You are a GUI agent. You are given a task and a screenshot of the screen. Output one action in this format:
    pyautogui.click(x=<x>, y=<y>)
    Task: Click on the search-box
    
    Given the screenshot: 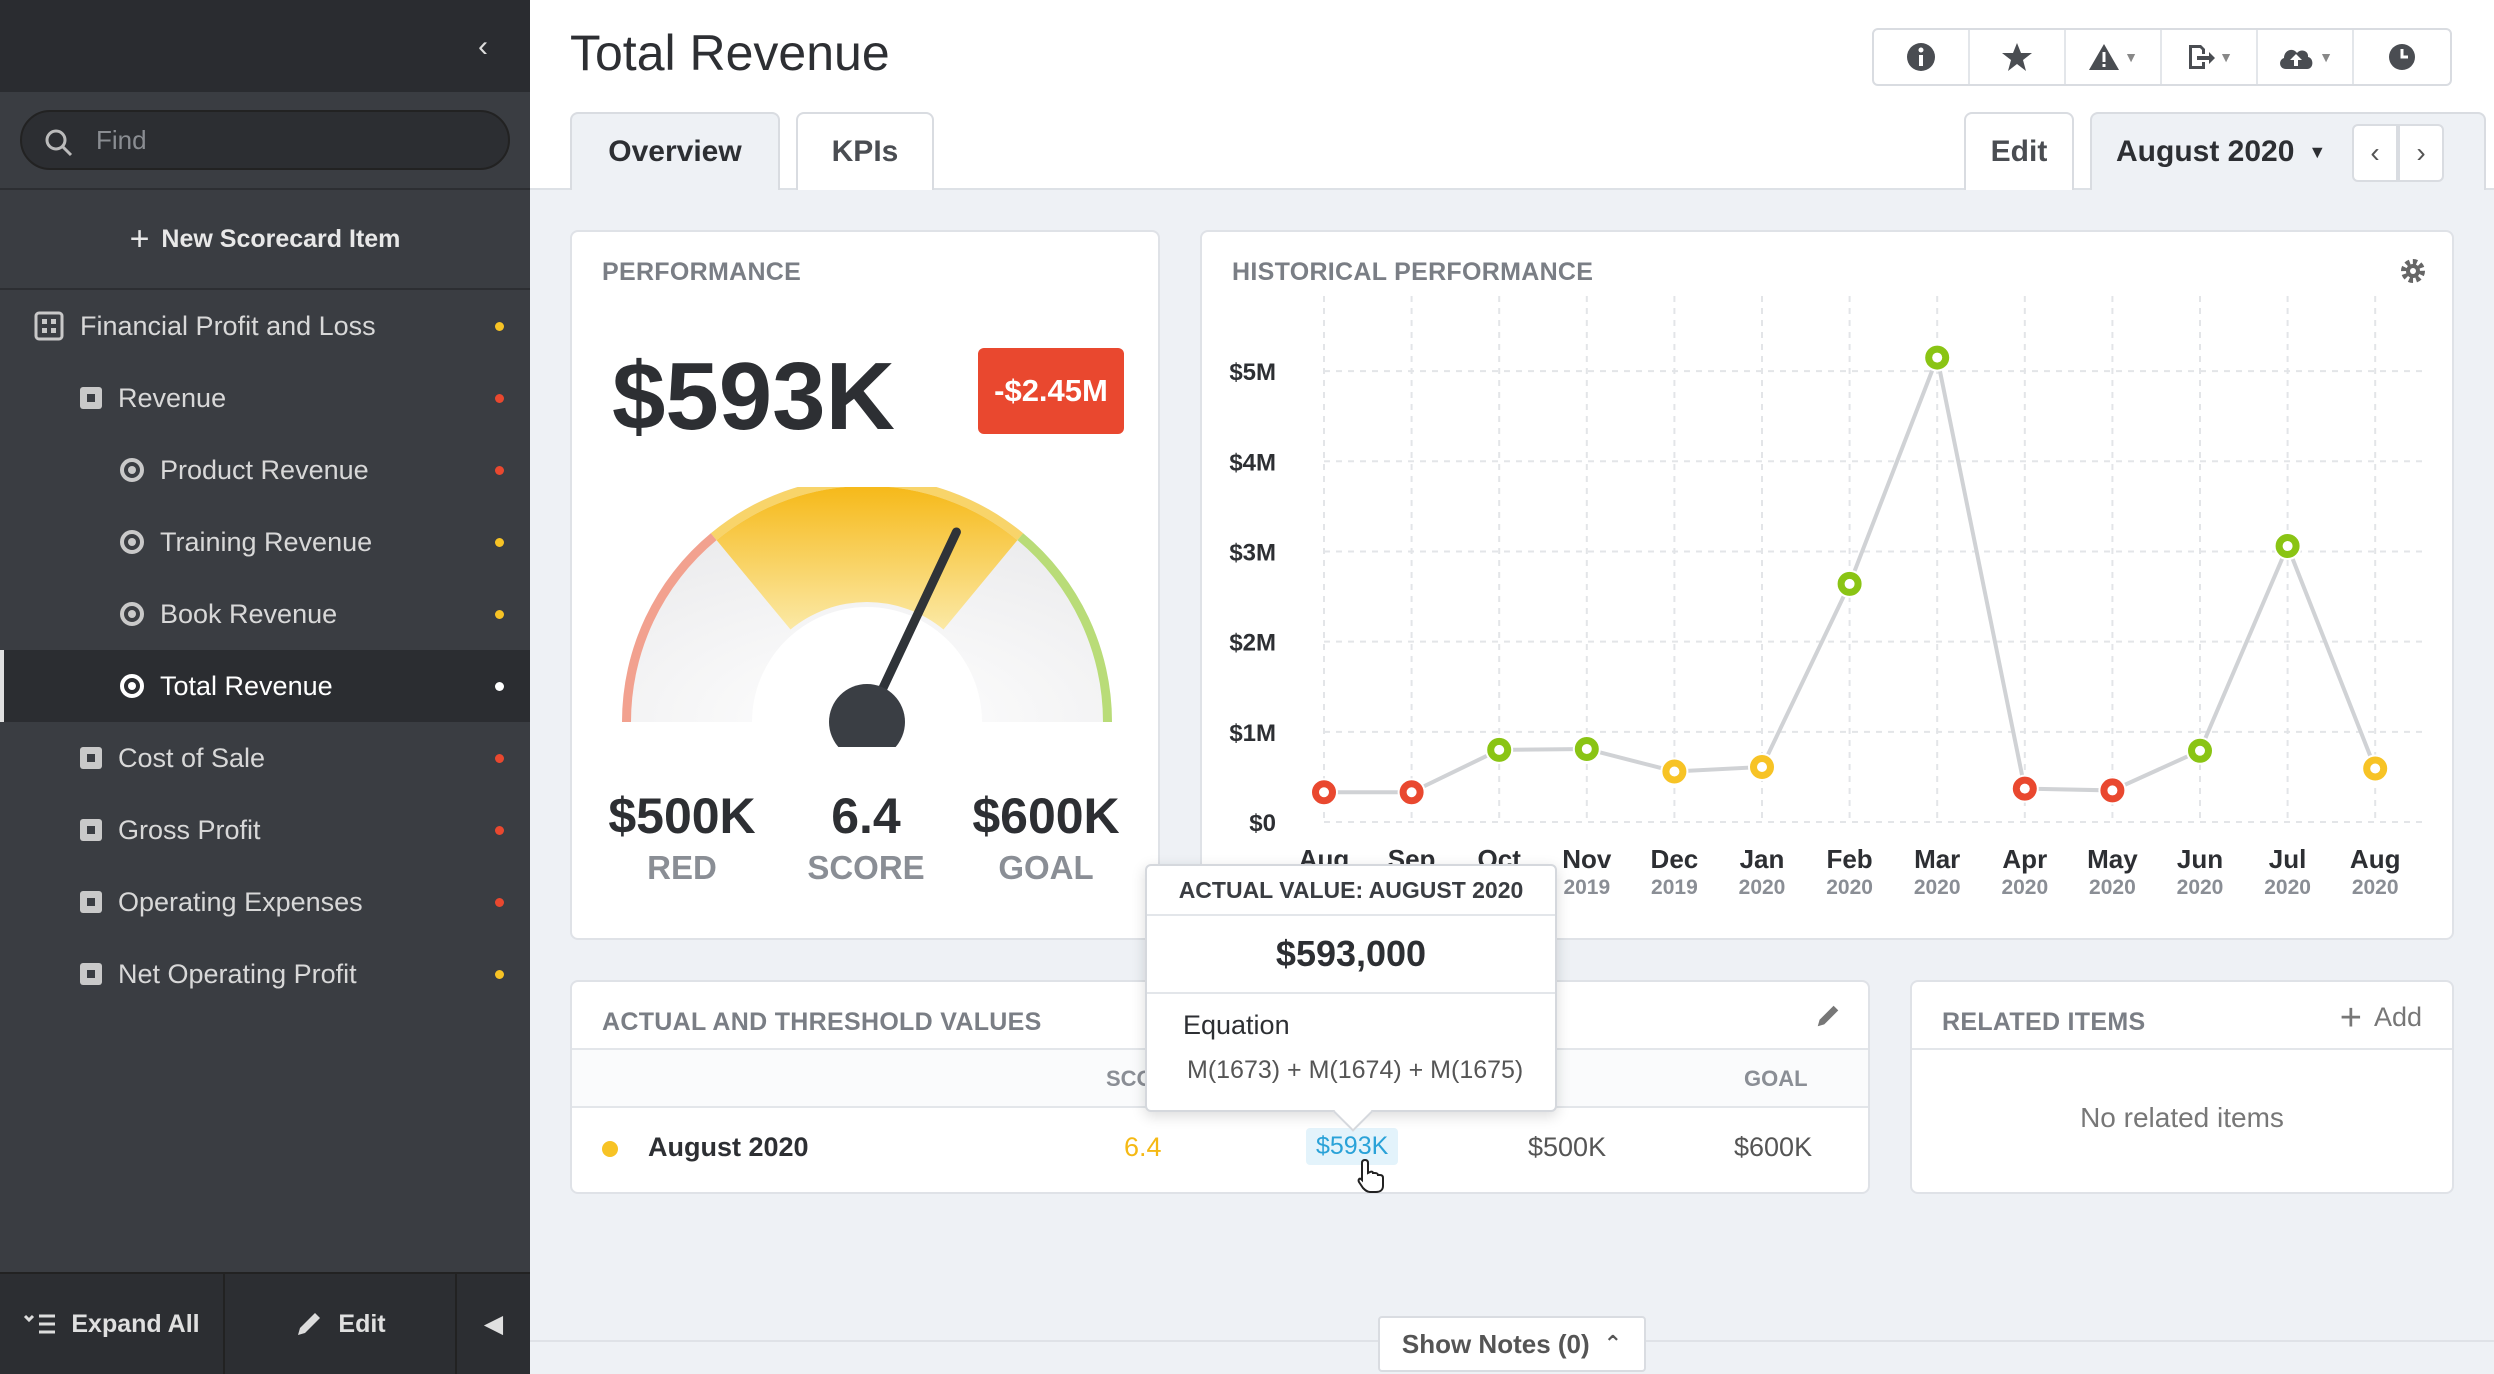 What is the action you would take?
    pyautogui.click(x=265, y=140)
    